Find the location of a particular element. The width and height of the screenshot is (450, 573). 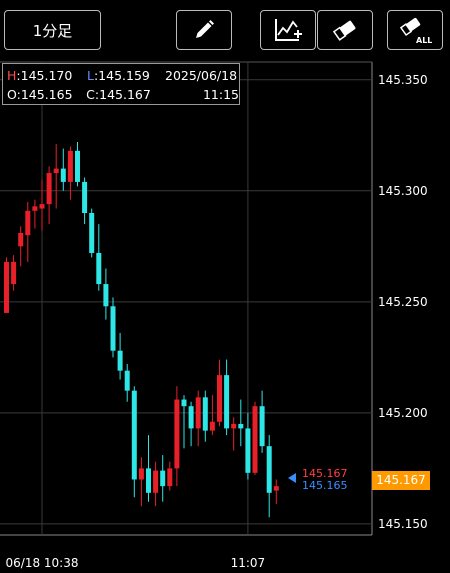

y-tick-label: 145.300 is located at coordinates (403, 191).